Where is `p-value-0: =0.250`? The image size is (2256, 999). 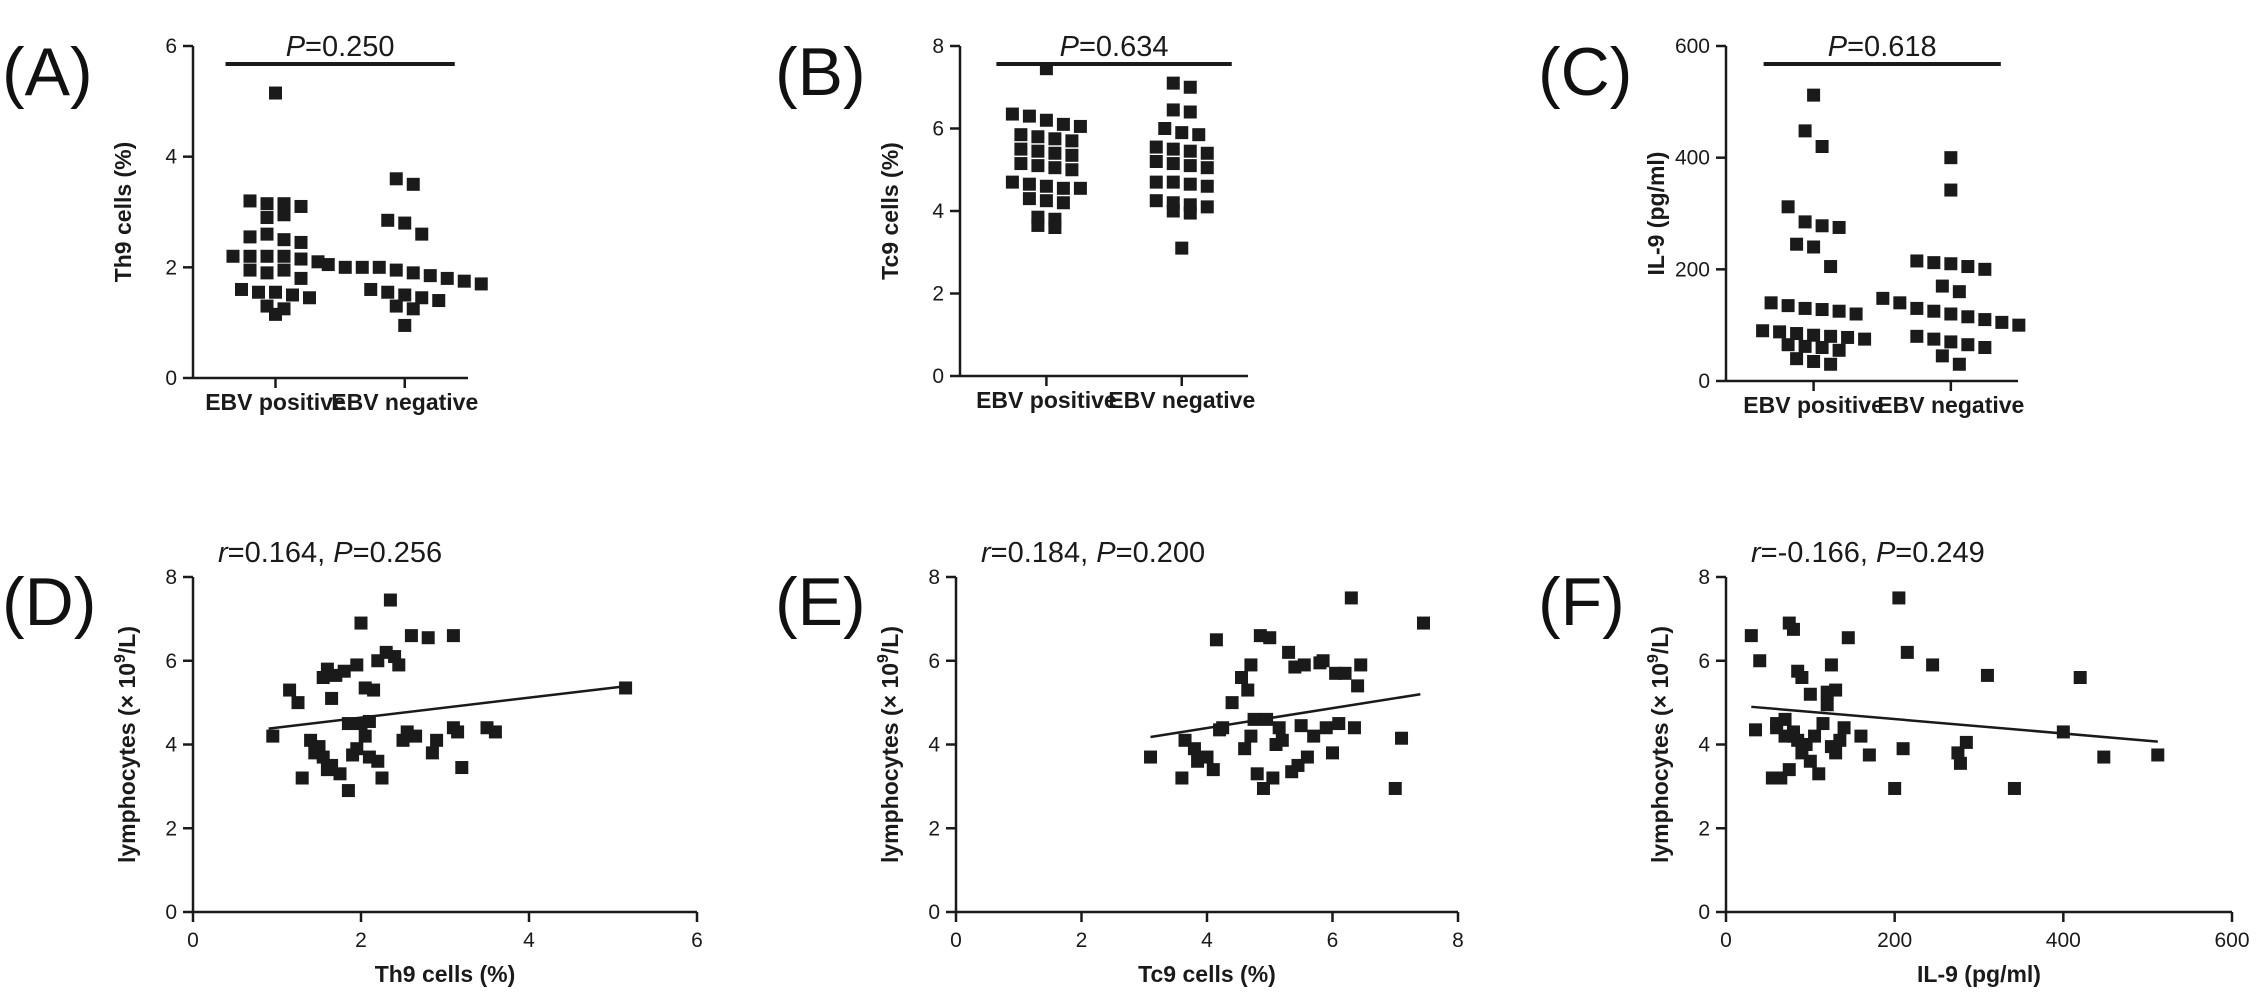
p-value-0: =0.250 is located at coordinates (350, 47).